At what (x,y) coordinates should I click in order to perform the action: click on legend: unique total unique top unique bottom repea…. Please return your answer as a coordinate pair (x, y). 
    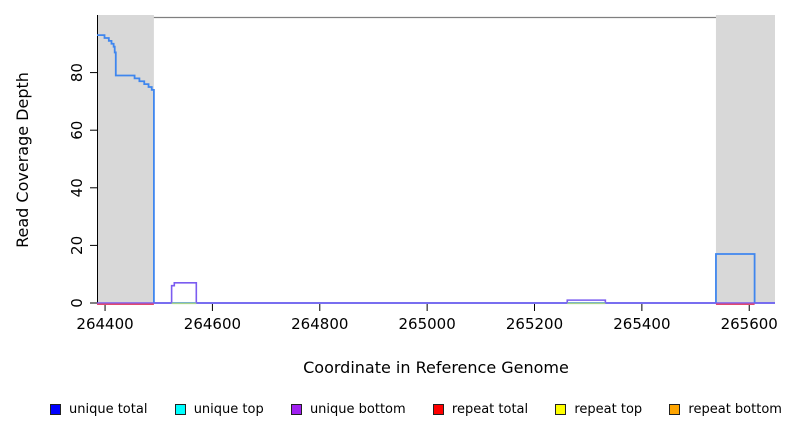
    Looking at the image, I should click on (416, 409).